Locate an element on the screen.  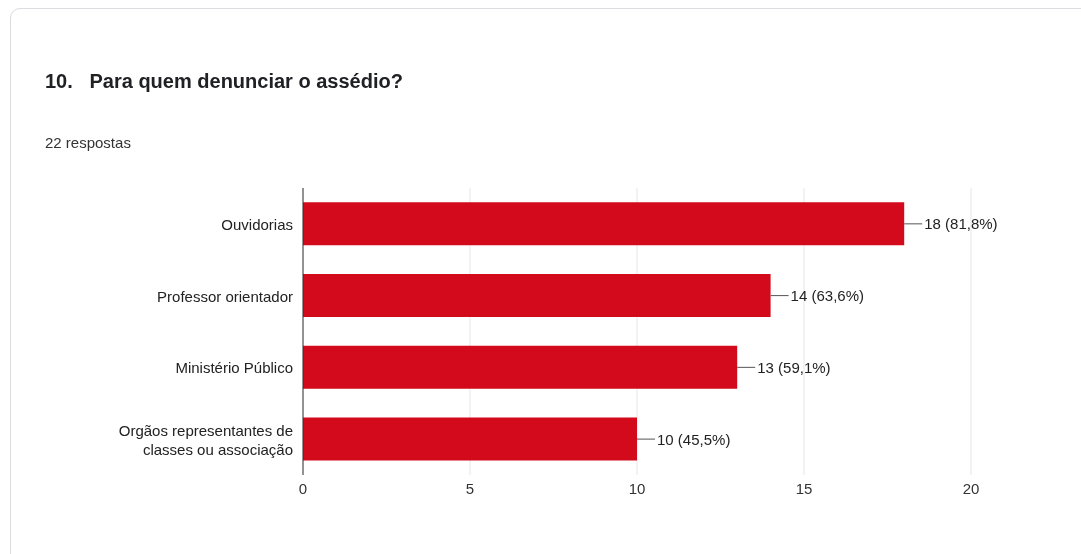
data-label: 13 (59,1%) is located at coordinates (794, 367).